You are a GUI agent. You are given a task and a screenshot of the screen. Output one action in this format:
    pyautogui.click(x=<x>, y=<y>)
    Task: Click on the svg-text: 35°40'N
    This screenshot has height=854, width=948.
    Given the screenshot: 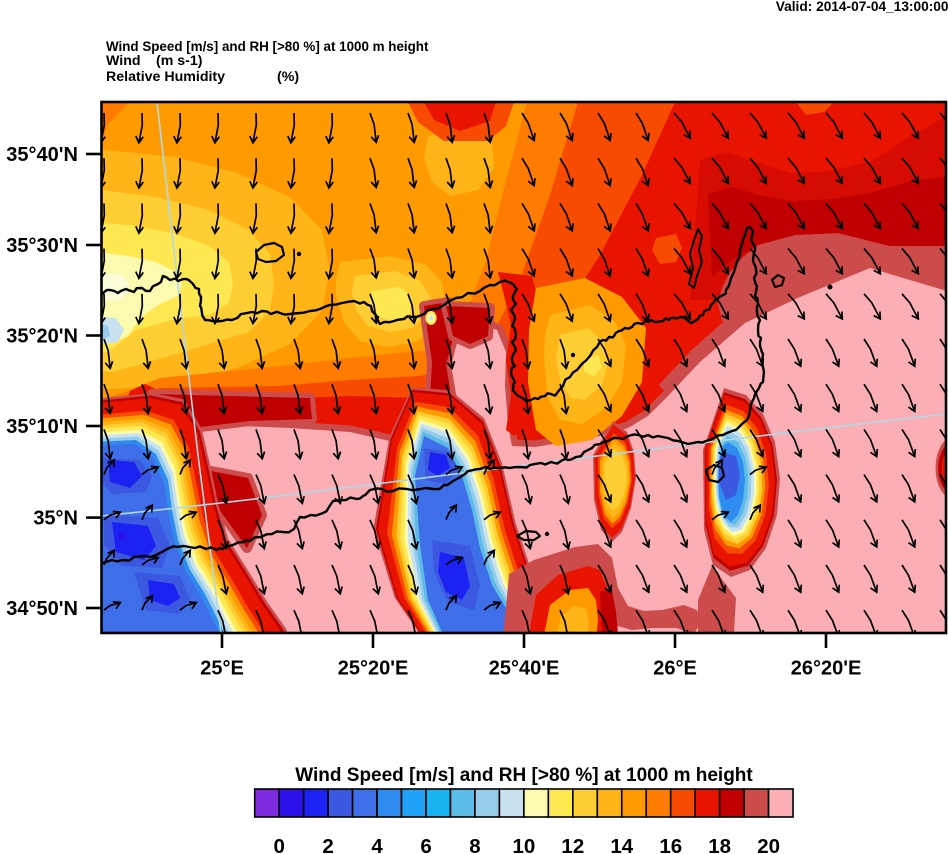 What is the action you would take?
    pyautogui.click(x=42, y=155)
    